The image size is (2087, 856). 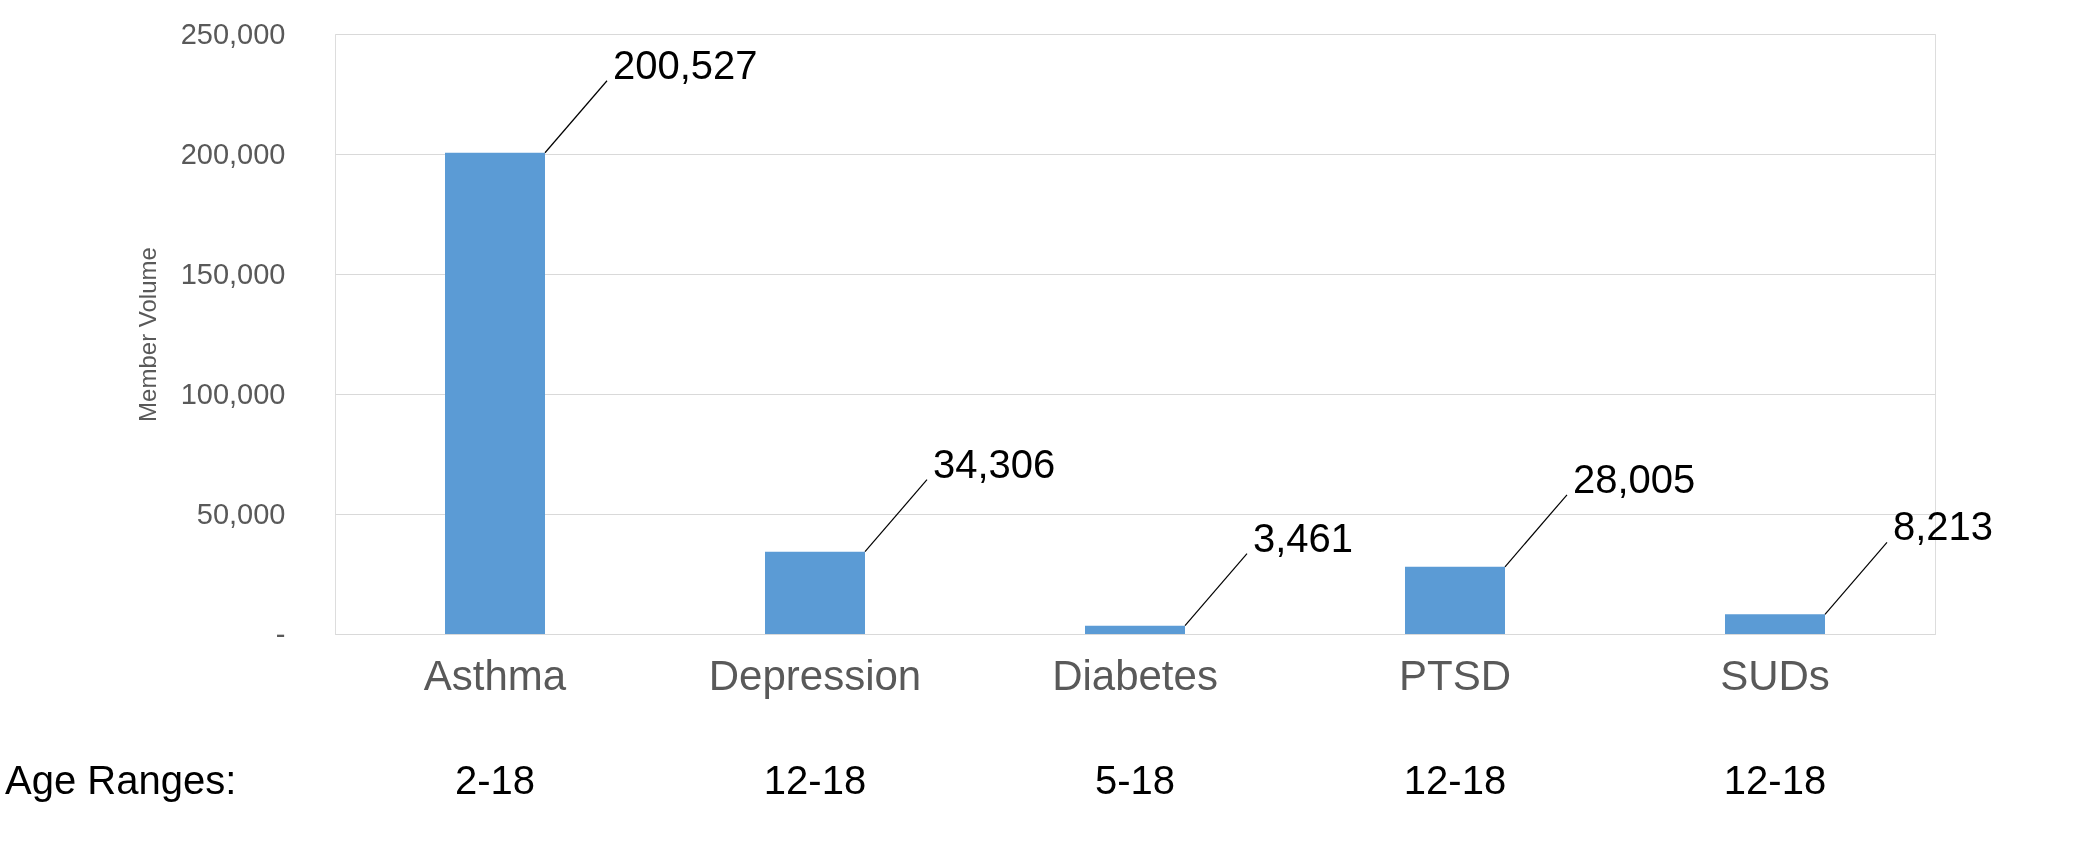 What do you see at coordinates (1135, 780) in the screenshot?
I see `text: 5-18` at bounding box center [1135, 780].